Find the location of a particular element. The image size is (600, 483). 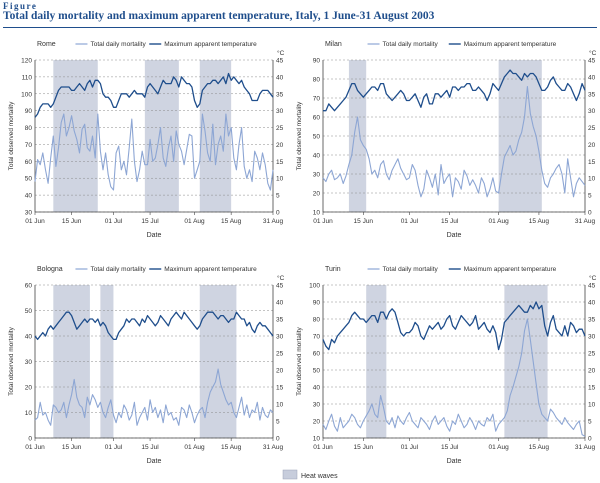

heatwave-legend-swatch is located at coordinates (290, 474).